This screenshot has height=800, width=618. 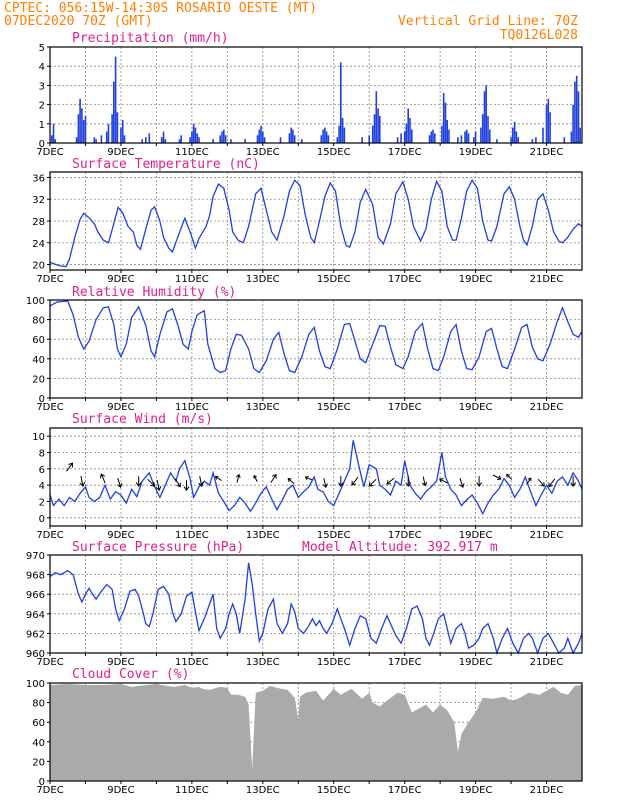 I want to click on y-tick-label: 1, so click(x=42, y=125).